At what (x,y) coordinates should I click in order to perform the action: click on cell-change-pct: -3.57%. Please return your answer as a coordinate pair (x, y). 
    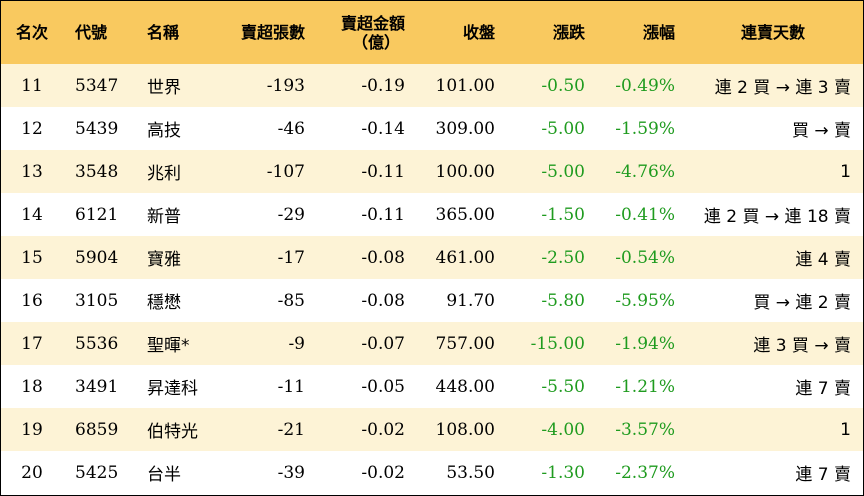
    Looking at the image, I should click on (645, 429).